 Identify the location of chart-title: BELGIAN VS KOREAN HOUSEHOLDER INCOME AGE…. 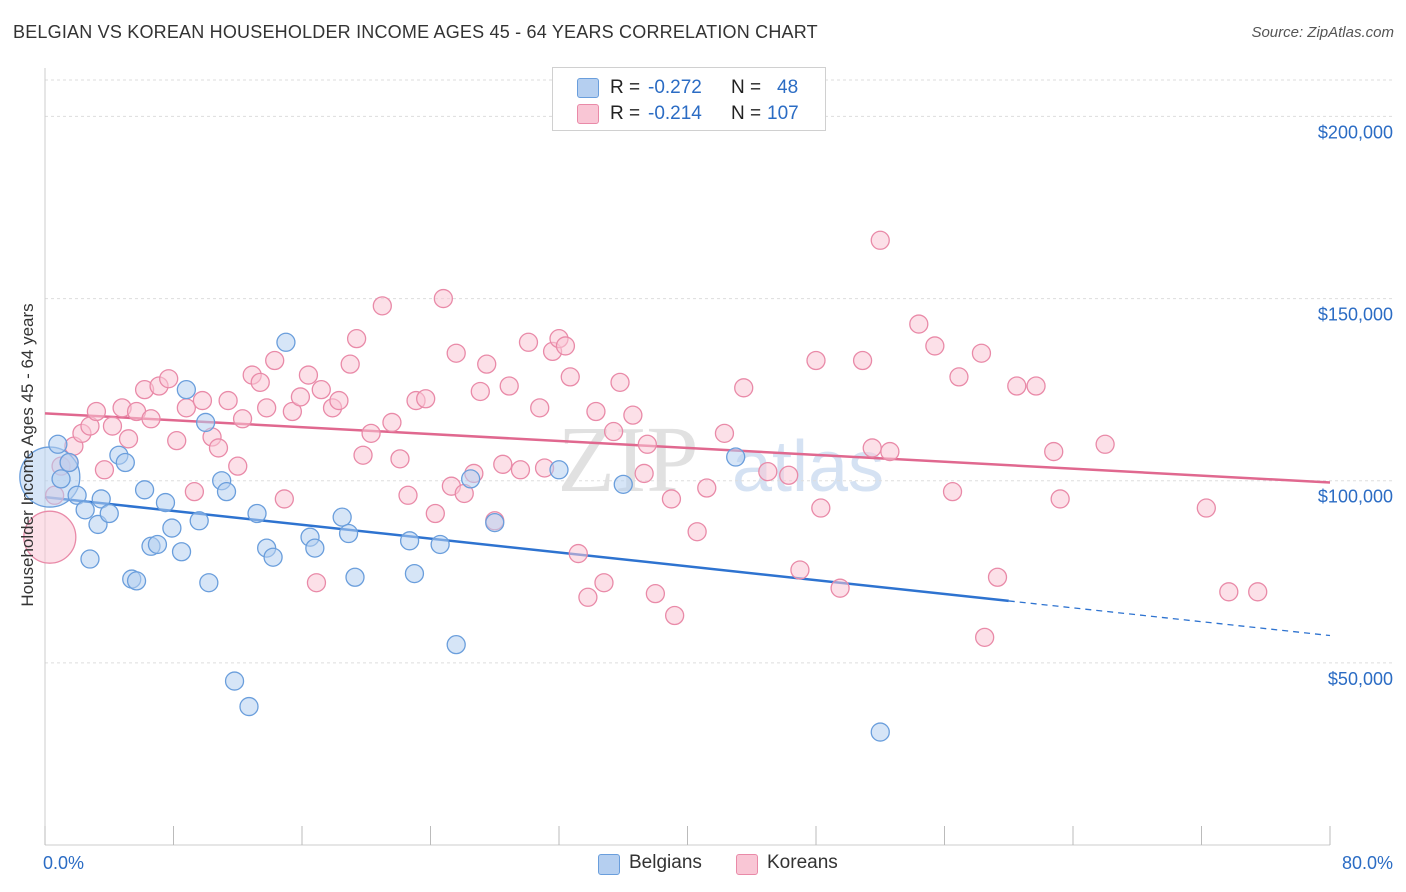
(415, 32).